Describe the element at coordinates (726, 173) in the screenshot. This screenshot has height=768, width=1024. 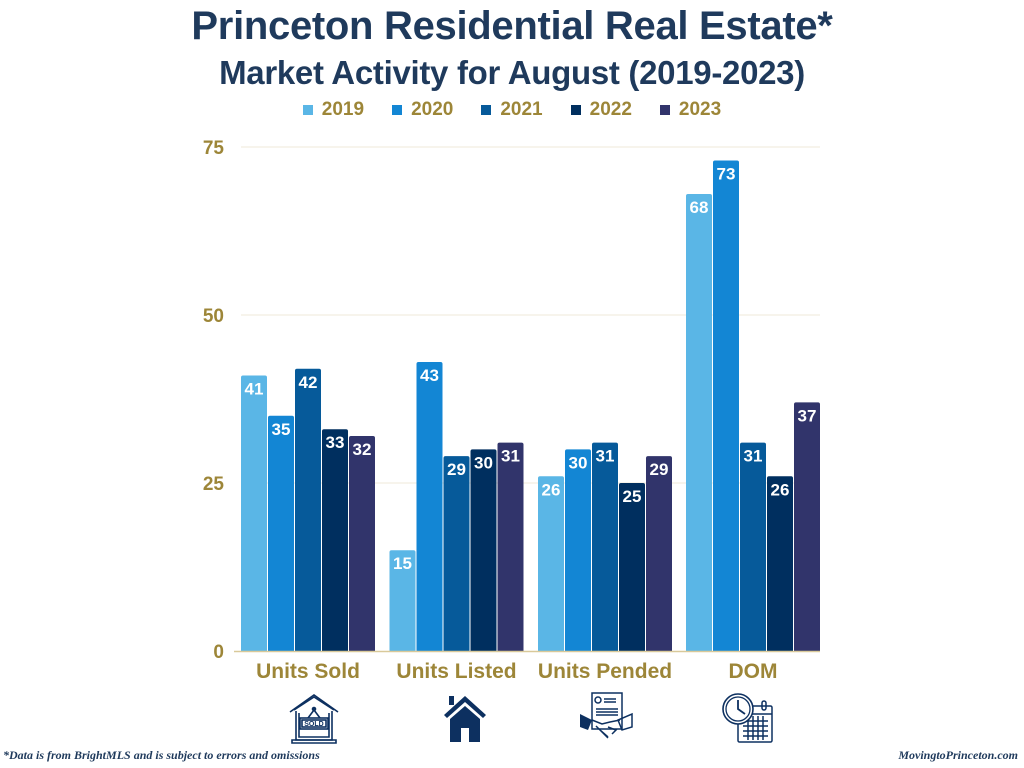
I see `data-label: 73` at that location.